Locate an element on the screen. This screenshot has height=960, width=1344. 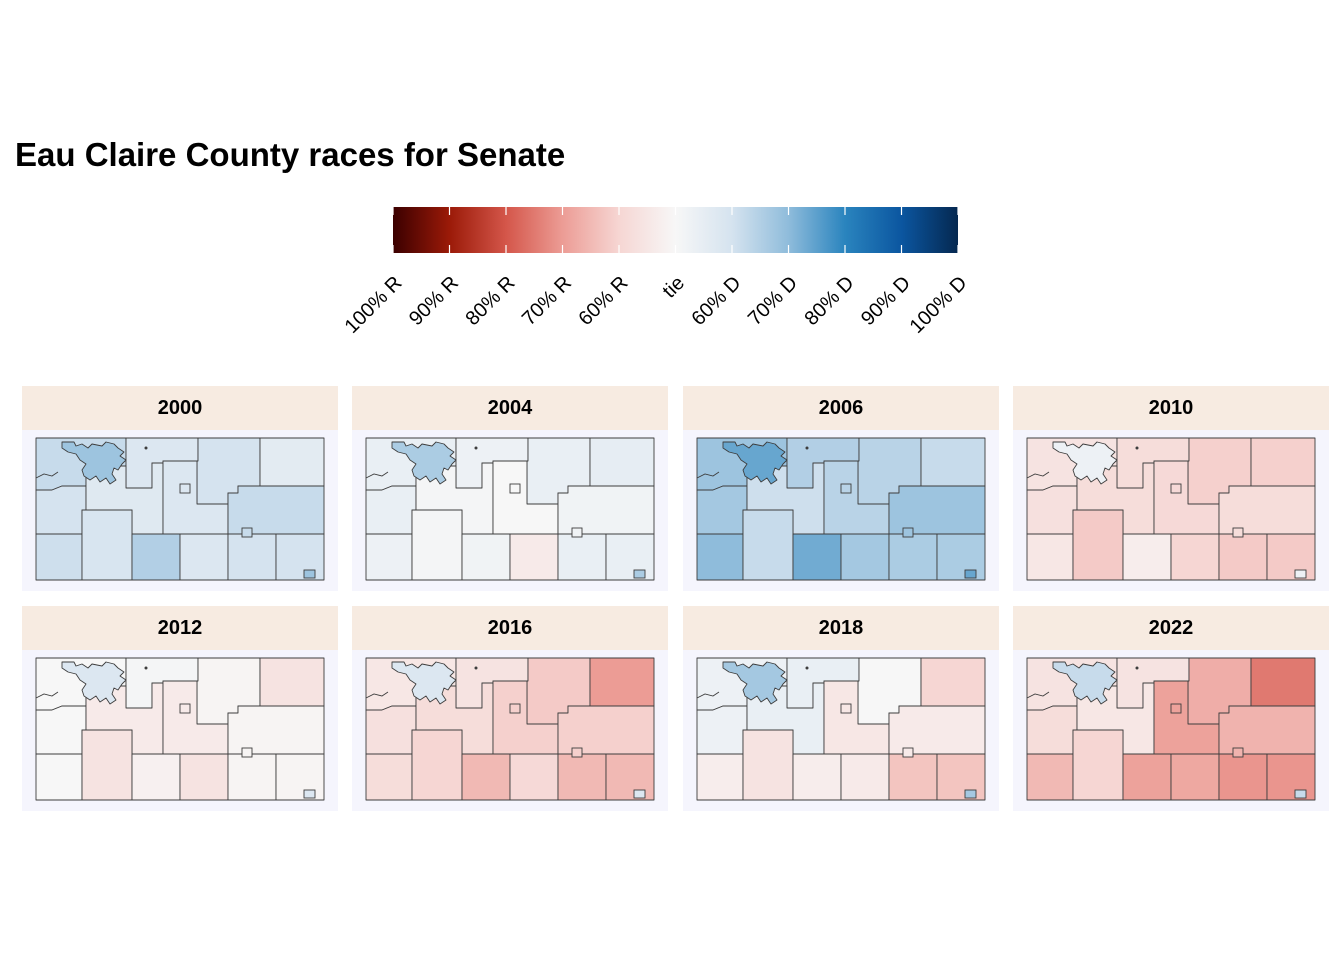
legend-label: 100% D is located at coordinates (939, 305).